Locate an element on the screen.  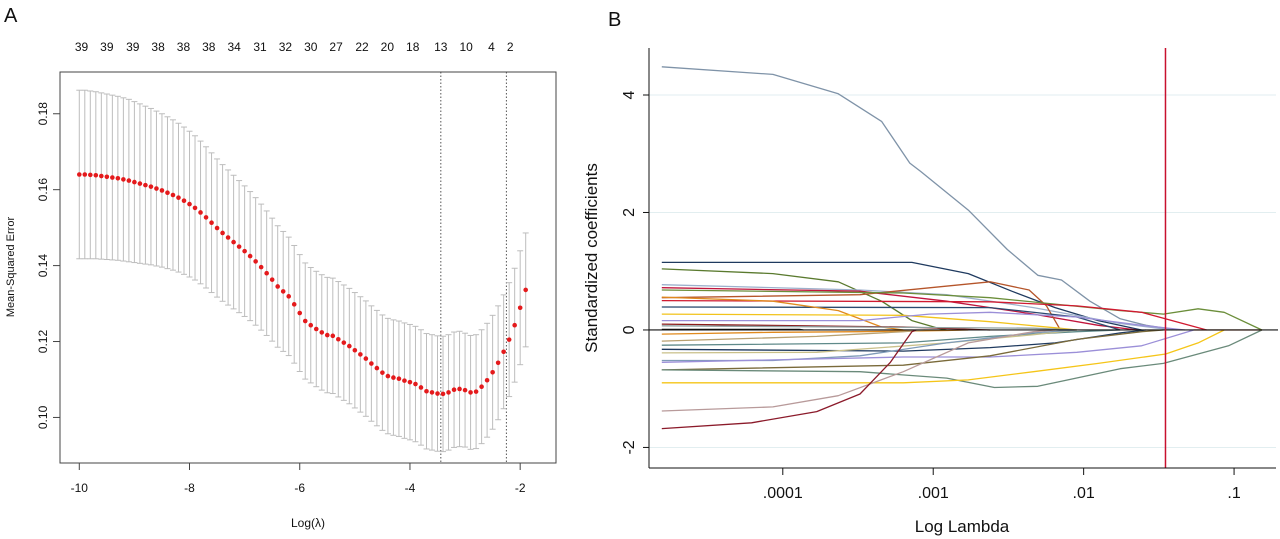
y-tick-label: 4 is located at coordinates (629, 94).